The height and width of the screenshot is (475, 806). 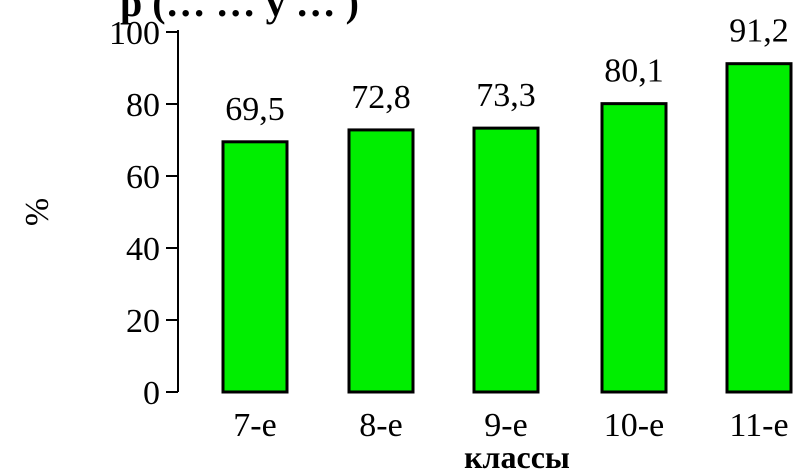 I want to click on x-tick-label: 9-е, so click(x=505, y=425).